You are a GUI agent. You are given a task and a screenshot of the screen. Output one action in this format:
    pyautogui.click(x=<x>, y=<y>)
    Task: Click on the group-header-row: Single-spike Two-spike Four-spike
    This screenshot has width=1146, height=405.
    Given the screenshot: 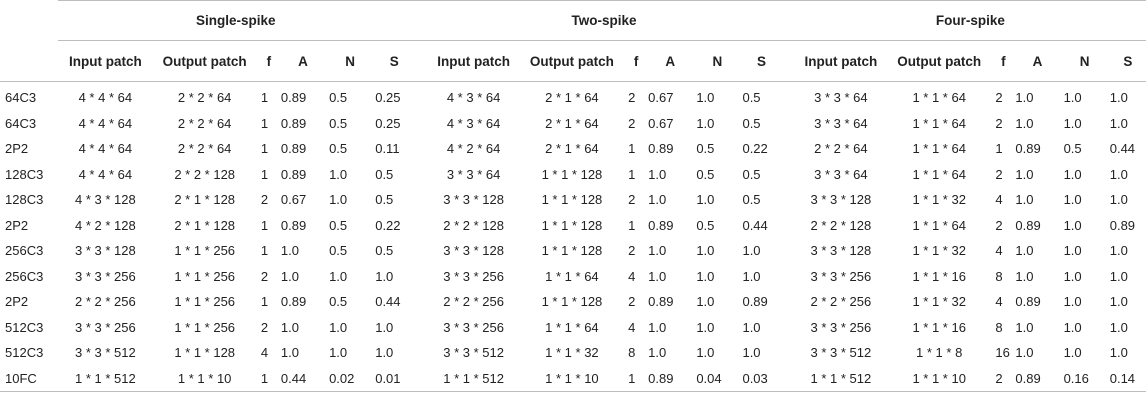 What is the action you would take?
    pyautogui.click(x=573, y=20)
    